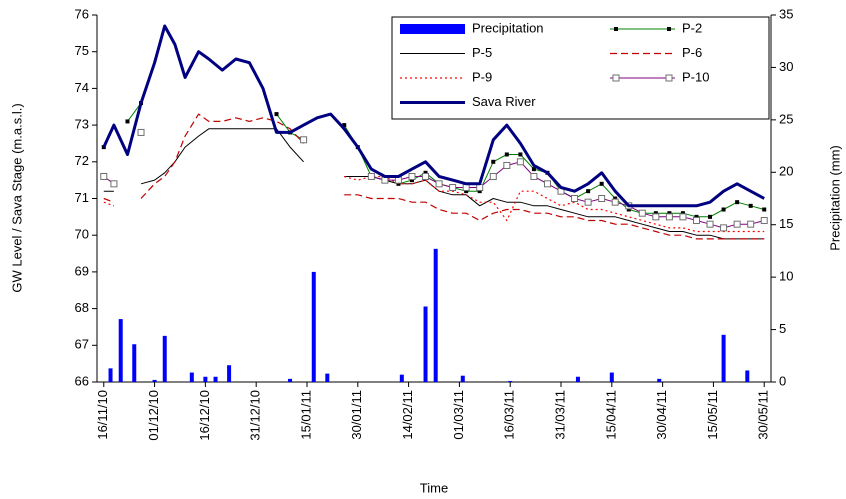 The image size is (846, 499). Describe the element at coordinates (82, 307) in the screenshot. I see `y-tick-label: 68` at that location.